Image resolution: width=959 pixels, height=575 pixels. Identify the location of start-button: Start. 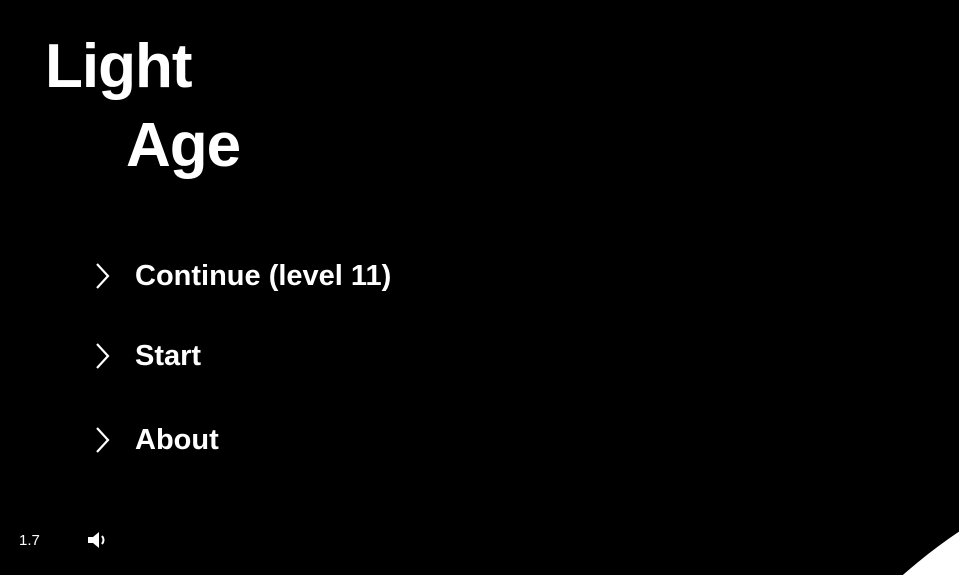
(147, 356).